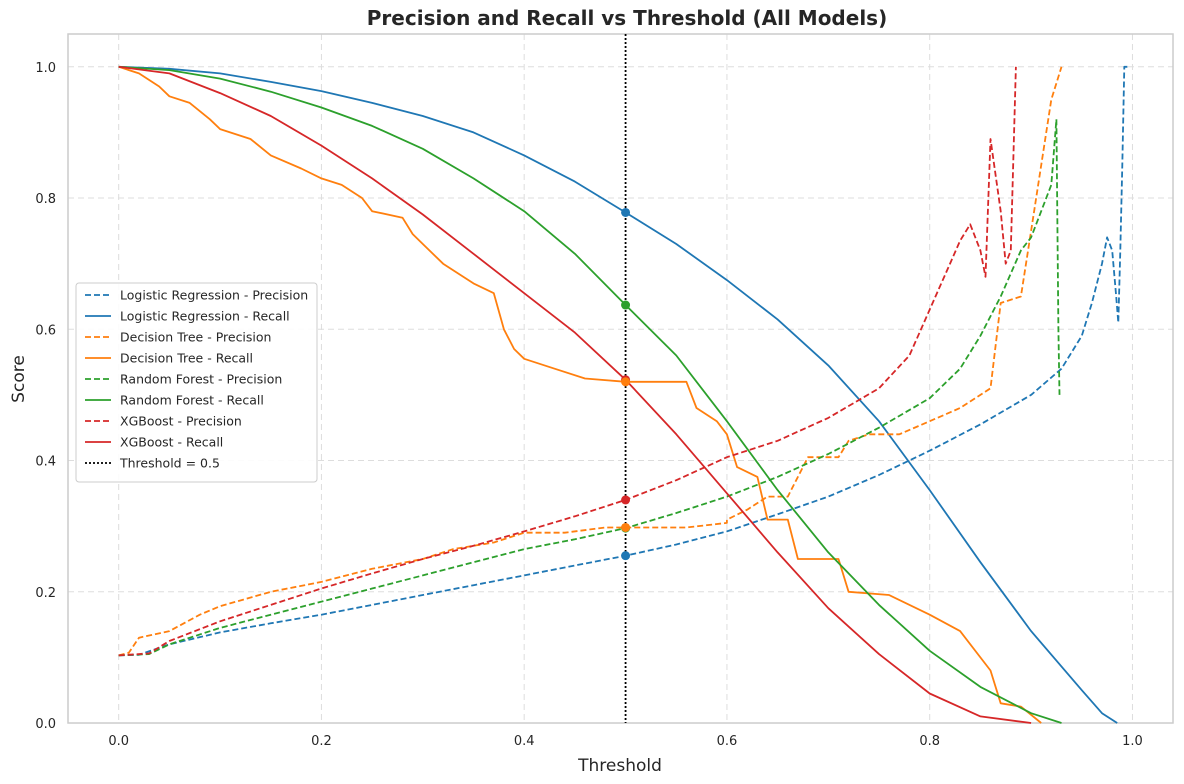 The width and height of the screenshot is (1184, 784). I want to click on threshold-markers, so click(626, 384).